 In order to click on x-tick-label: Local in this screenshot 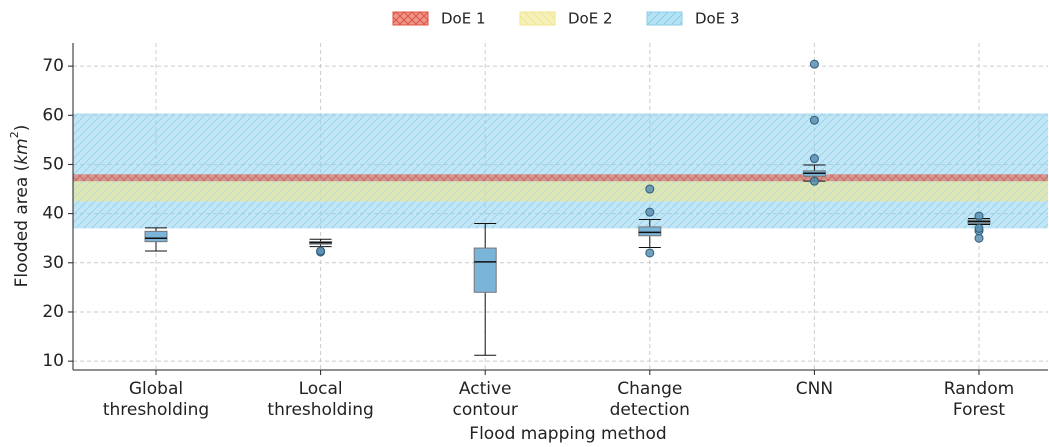, I will do `click(321, 389)`.